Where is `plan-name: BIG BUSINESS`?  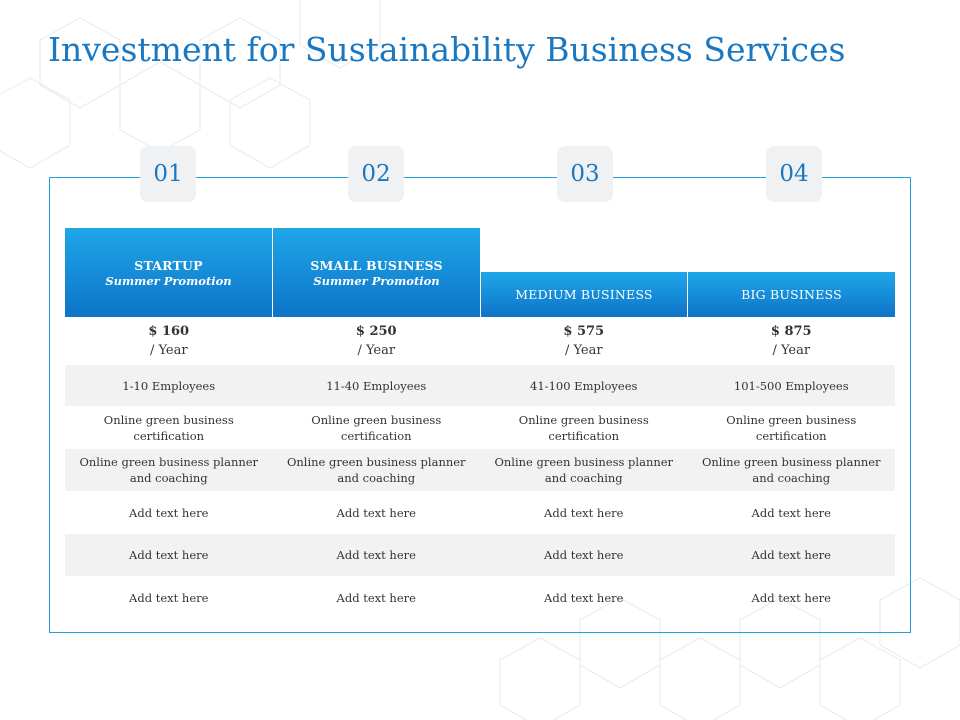
plan-name: BIG BUSINESS is located at coordinates (791, 294).